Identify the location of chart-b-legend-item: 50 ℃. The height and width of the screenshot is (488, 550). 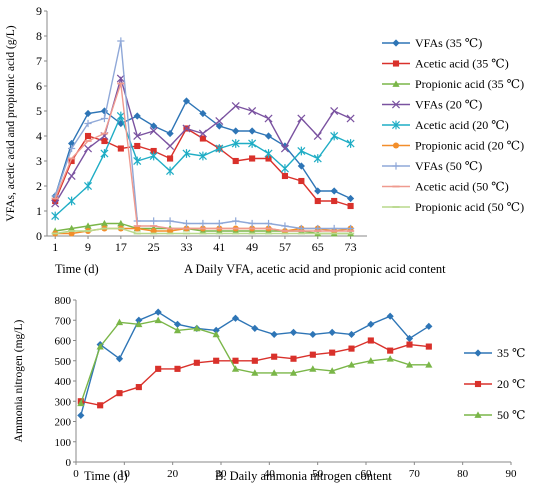
(494, 415).